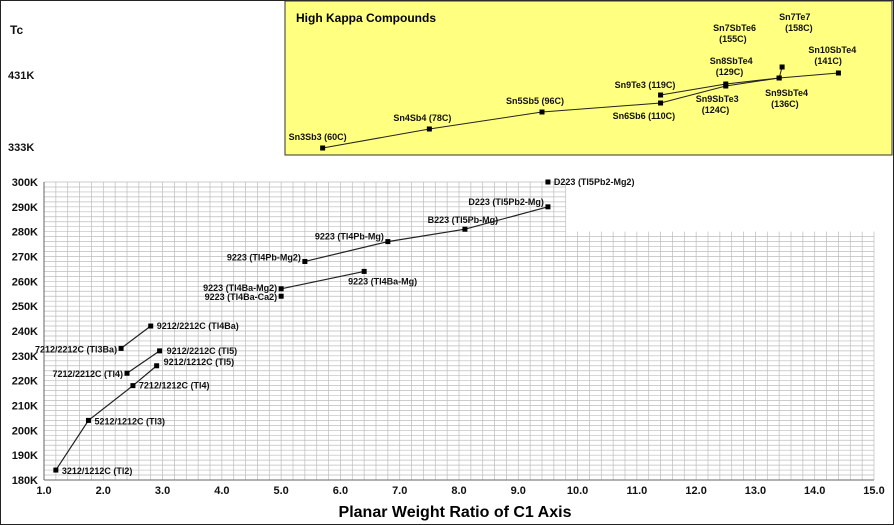 The height and width of the screenshot is (525, 894). Describe the element at coordinates (198, 326) in the screenshot. I see `data-label: 9212/2212C (Tl4Ba)` at that location.